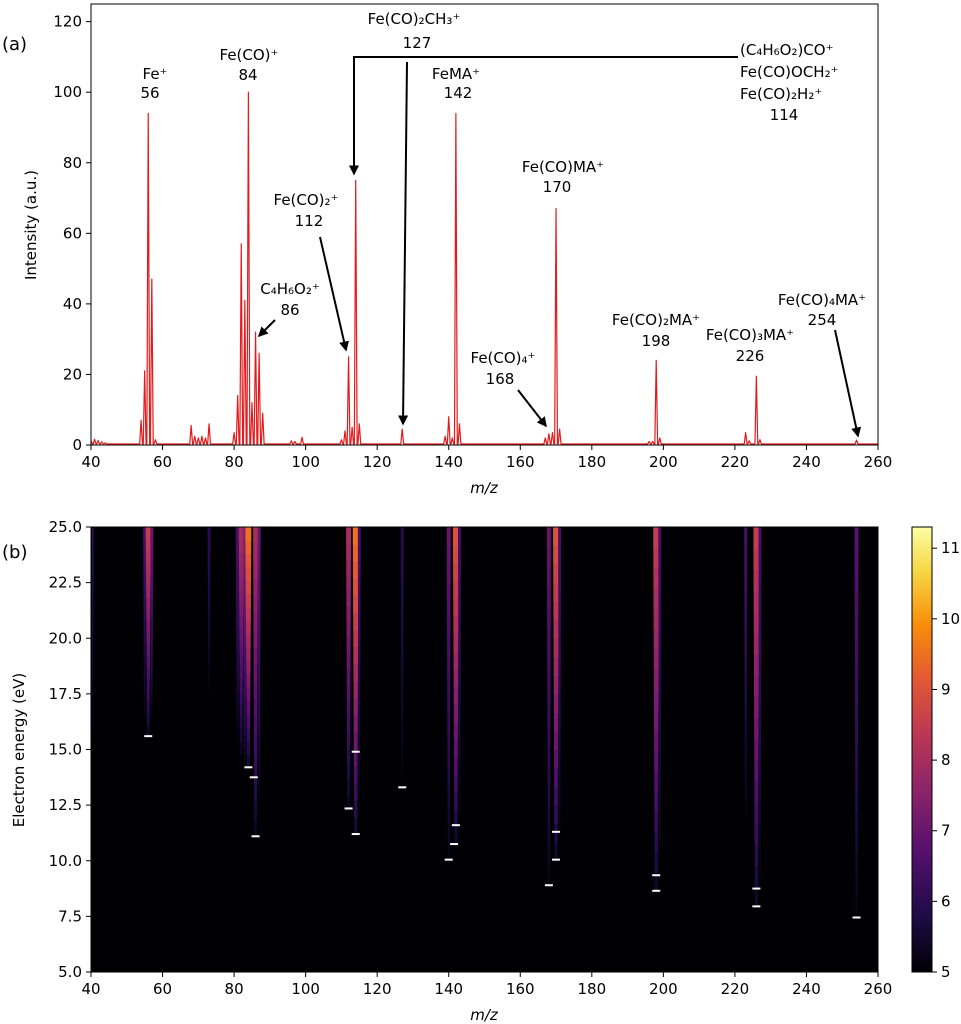 The width and height of the screenshot is (961, 1024). I want to click on annotation-mass: 142, so click(458, 93).